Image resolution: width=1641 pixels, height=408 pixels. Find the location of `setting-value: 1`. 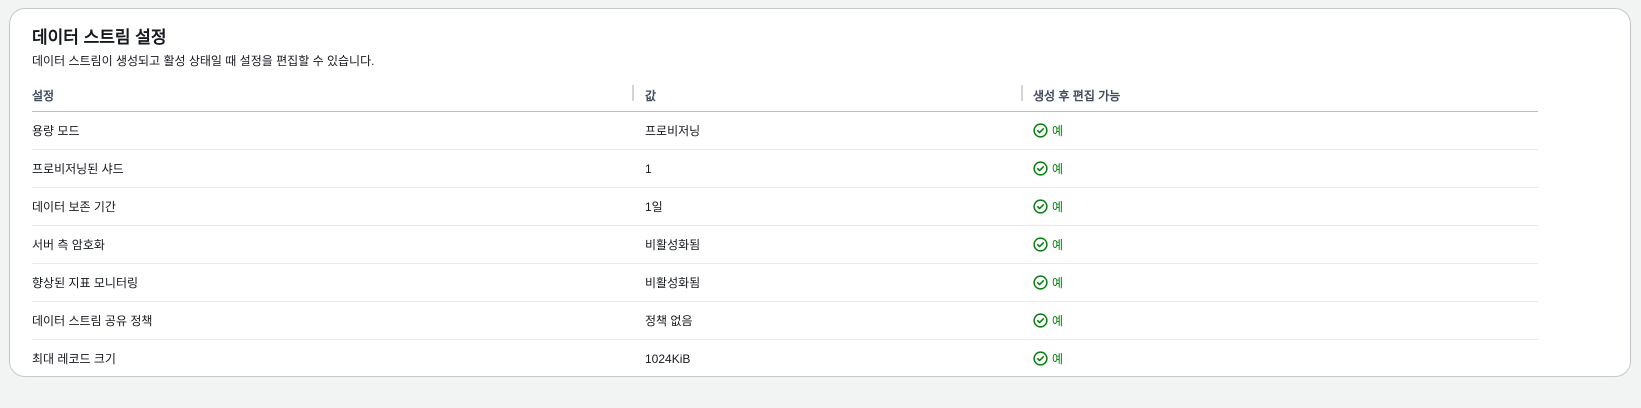

setting-value: 1 is located at coordinates (648, 168).